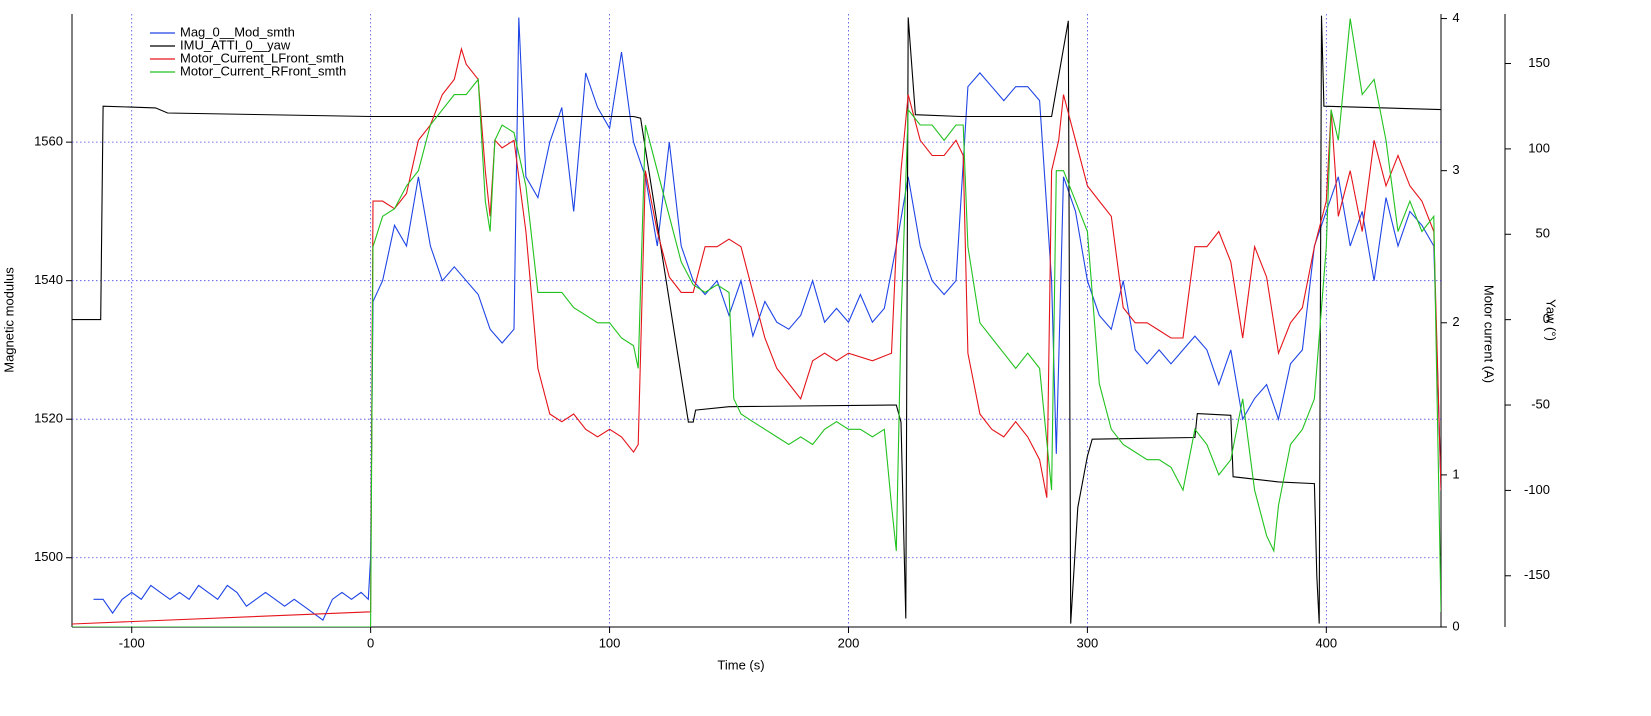 Image resolution: width=1651 pixels, height=716 pixels. What do you see at coordinates (1489, 334) in the screenshot?
I see `y2-axis-label: Motor current (A)` at bounding box center [1489, 334].